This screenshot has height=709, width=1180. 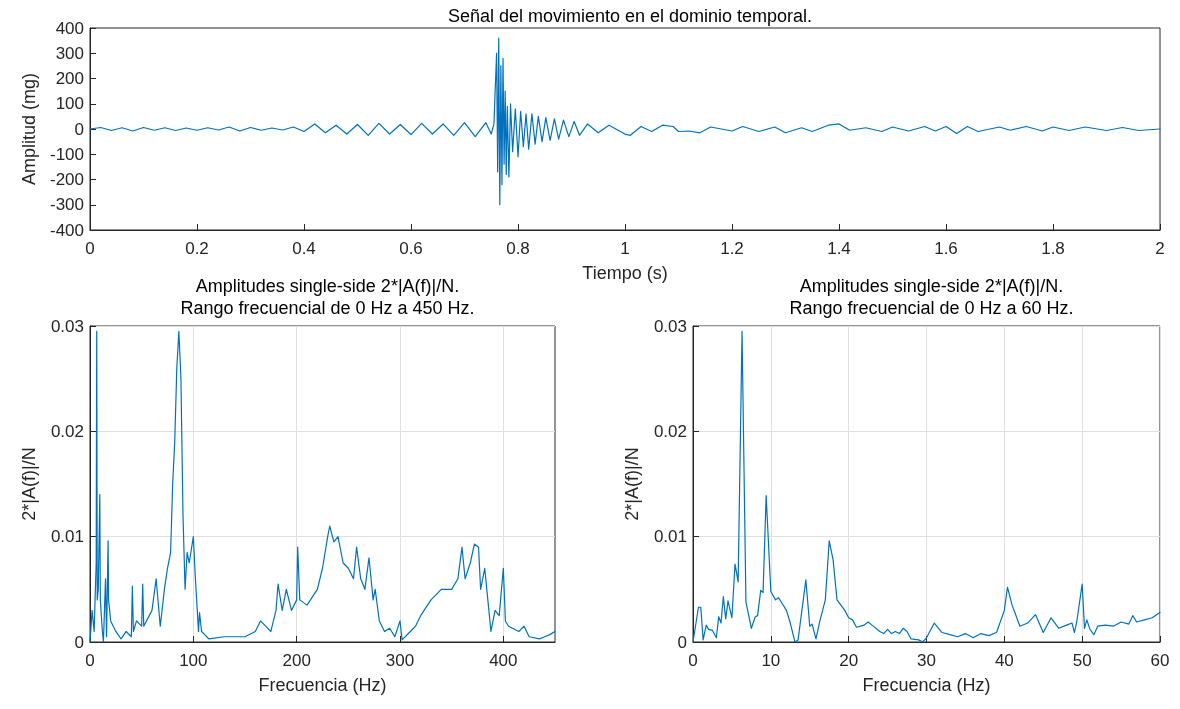 What do you see at coordinates (411, 248) in the screenshot?
I see `x-tick-label: 0.6` at bounding box center [411, 248].